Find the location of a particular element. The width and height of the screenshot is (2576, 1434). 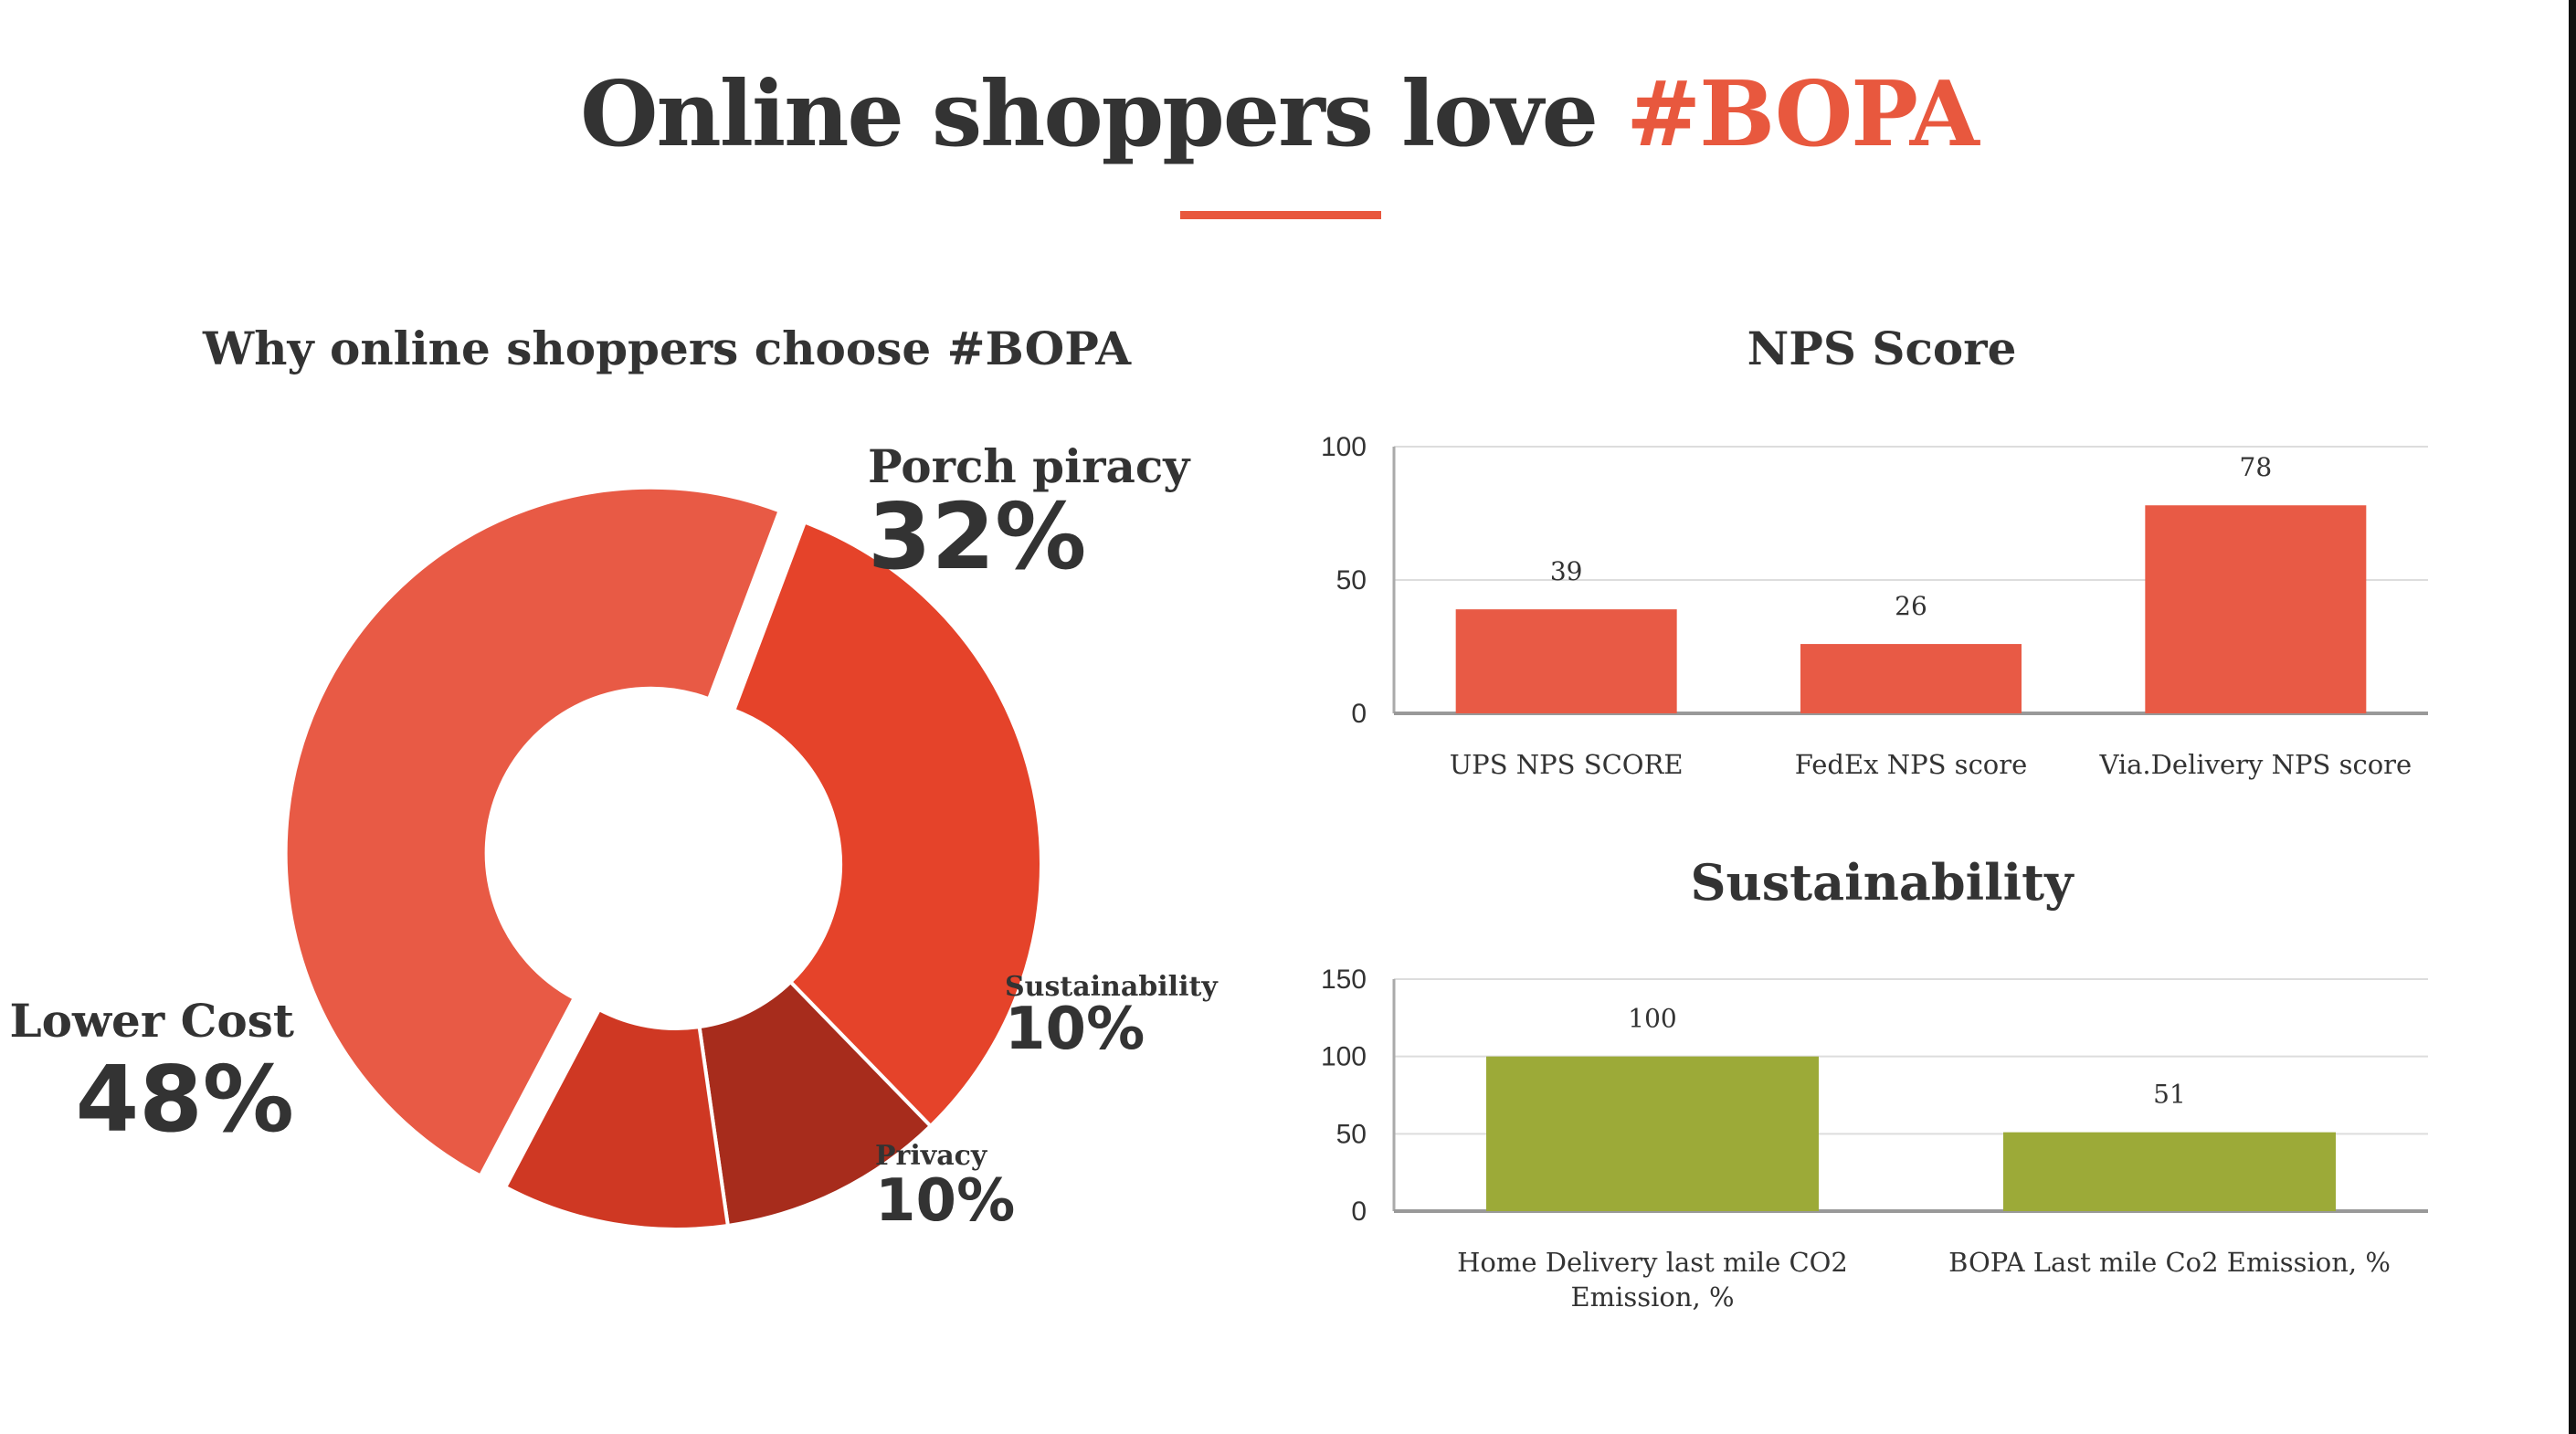

sustainability-ytick-label: 50 is located at coordinates (1351, 1134).